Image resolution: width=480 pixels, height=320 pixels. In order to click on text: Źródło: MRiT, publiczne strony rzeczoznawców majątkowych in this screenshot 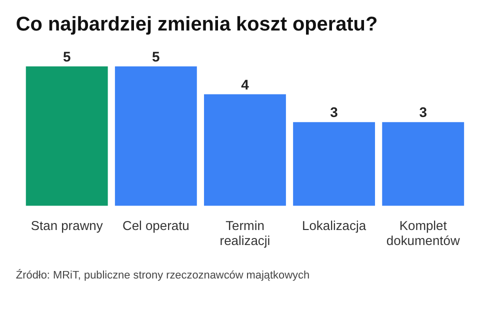, I will do `click(163, 275)`.